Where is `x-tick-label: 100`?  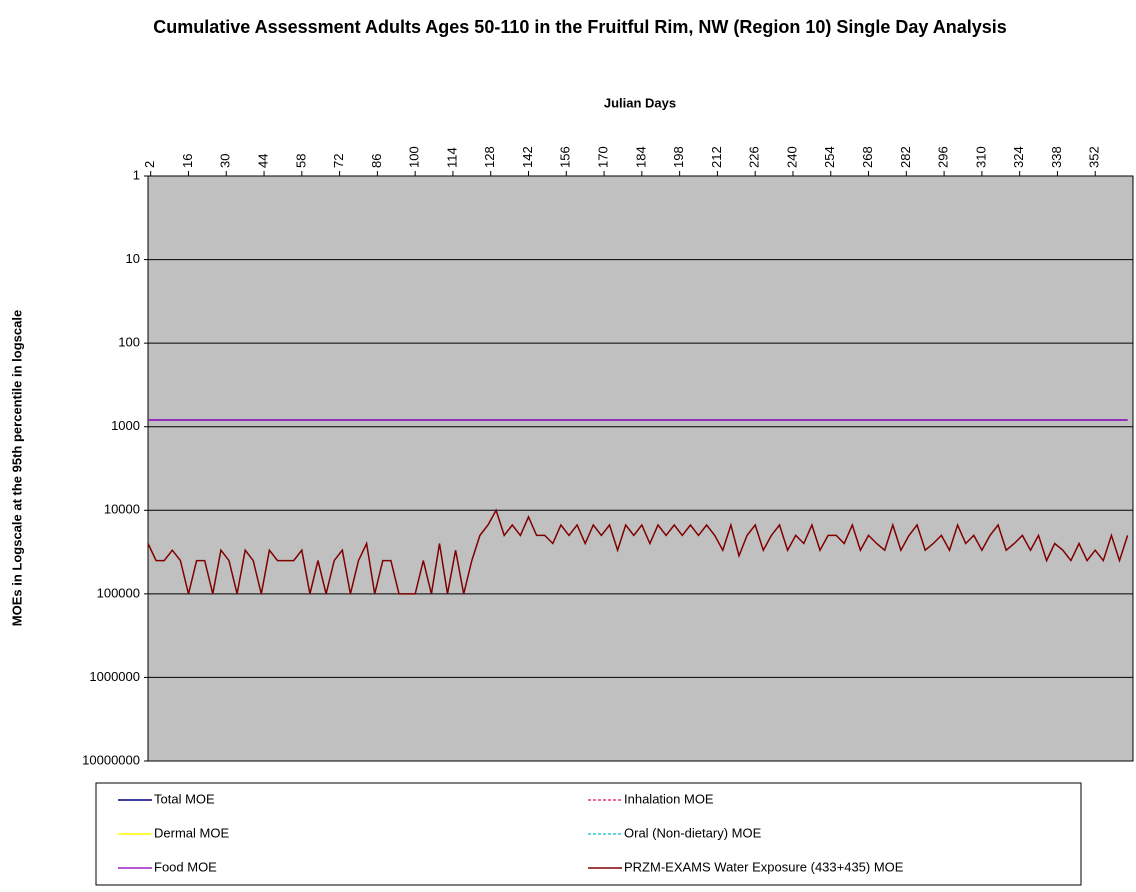
x-tick-label: 100 is located at coordinates (414, 157).